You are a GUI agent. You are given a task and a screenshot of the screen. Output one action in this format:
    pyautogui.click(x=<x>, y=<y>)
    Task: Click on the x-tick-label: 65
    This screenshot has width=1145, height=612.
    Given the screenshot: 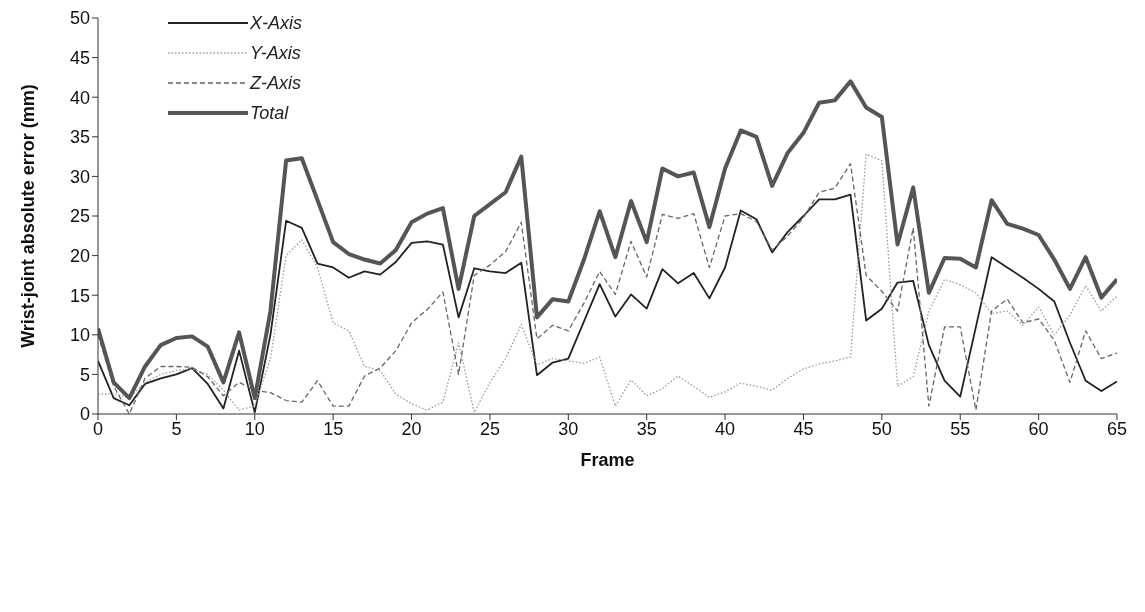 What is the action you would take?
    pyautogui.click(x=1117, y=428)
    